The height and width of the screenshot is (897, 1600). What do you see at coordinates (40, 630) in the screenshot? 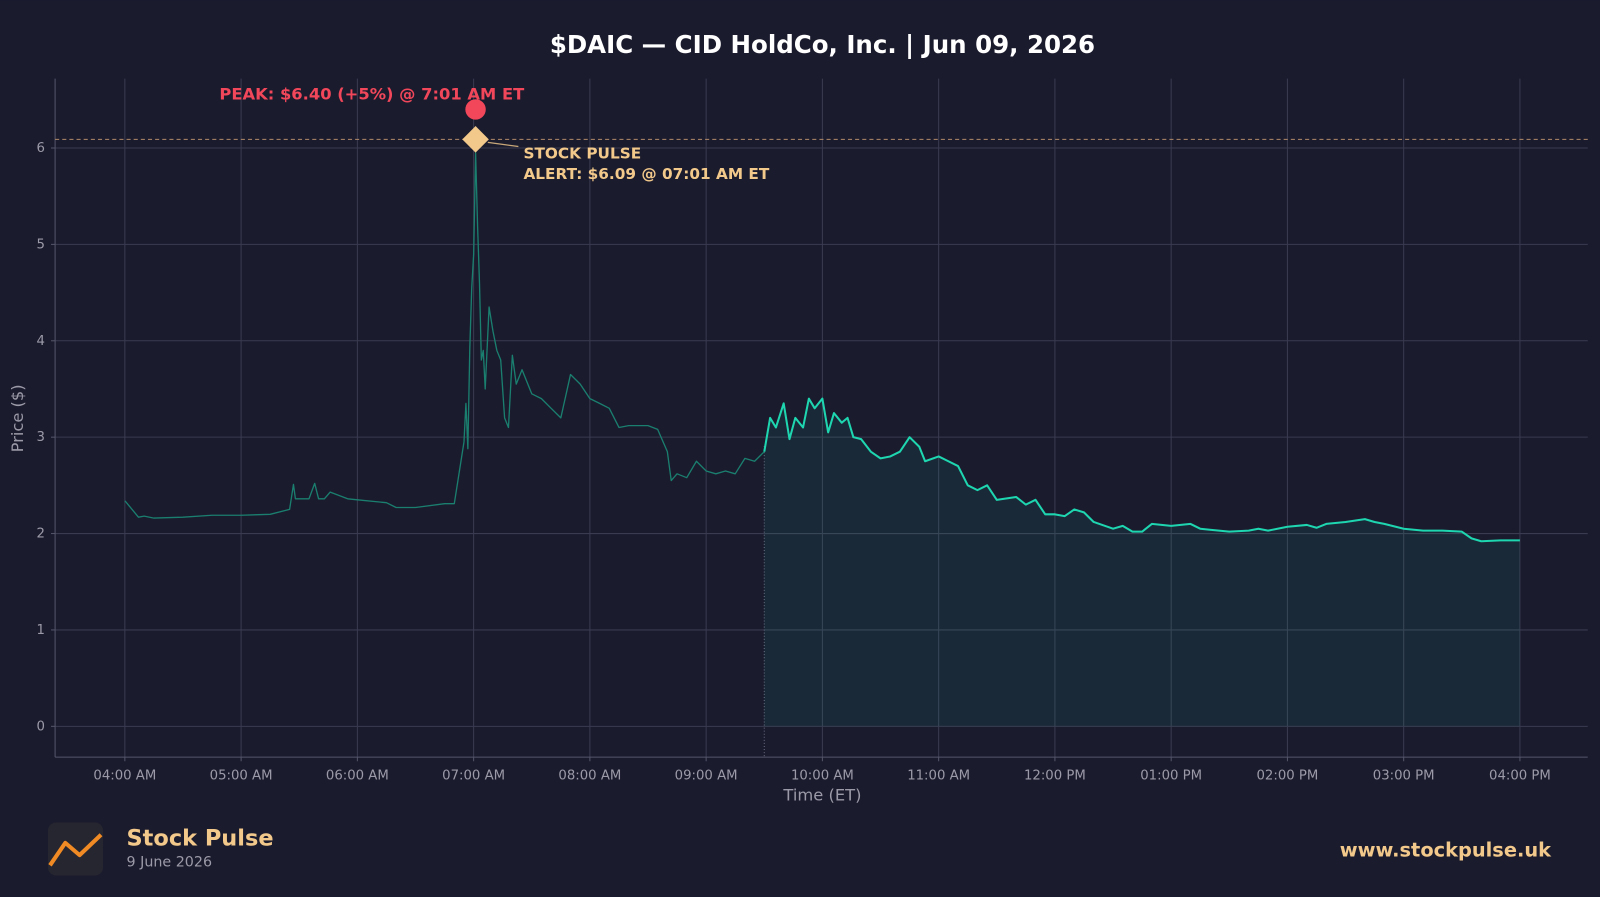
I see `y-tick-label: 1` at bounding box center [40, 630].